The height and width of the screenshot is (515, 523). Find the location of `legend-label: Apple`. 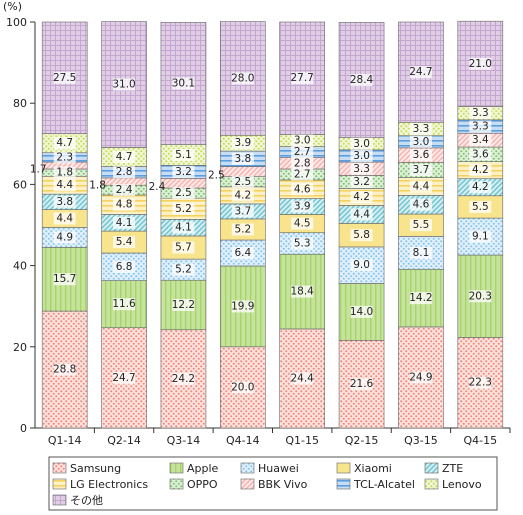

legend-label: Apple is located at coordinates (203, 468).